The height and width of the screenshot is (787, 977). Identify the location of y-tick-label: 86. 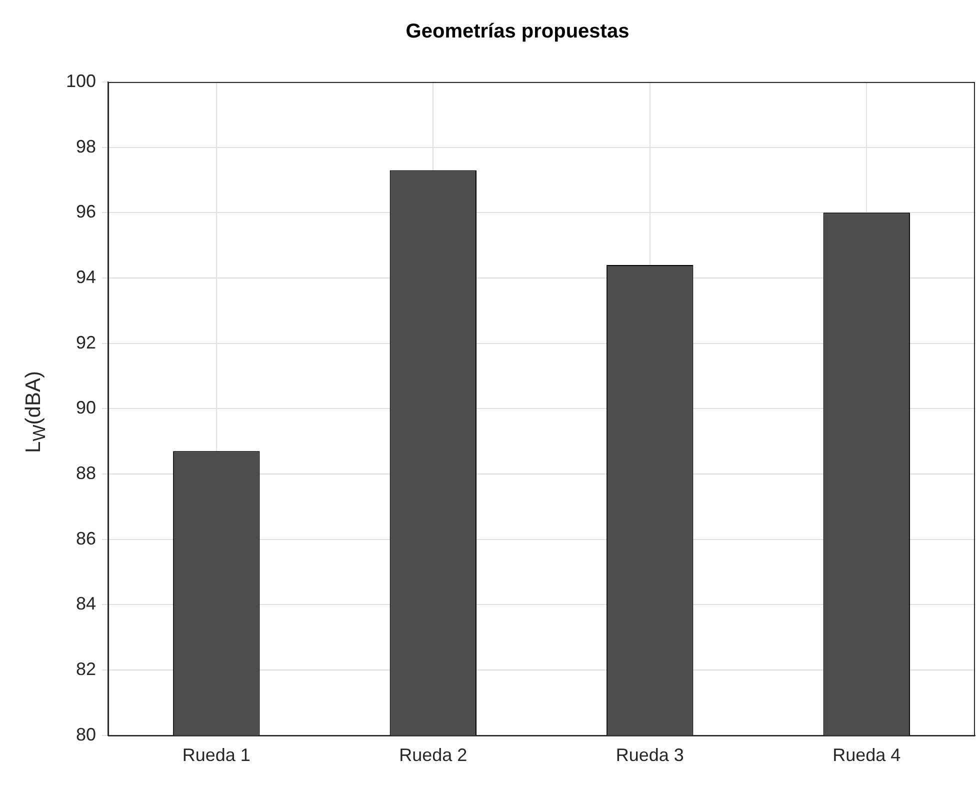
(86, 538).